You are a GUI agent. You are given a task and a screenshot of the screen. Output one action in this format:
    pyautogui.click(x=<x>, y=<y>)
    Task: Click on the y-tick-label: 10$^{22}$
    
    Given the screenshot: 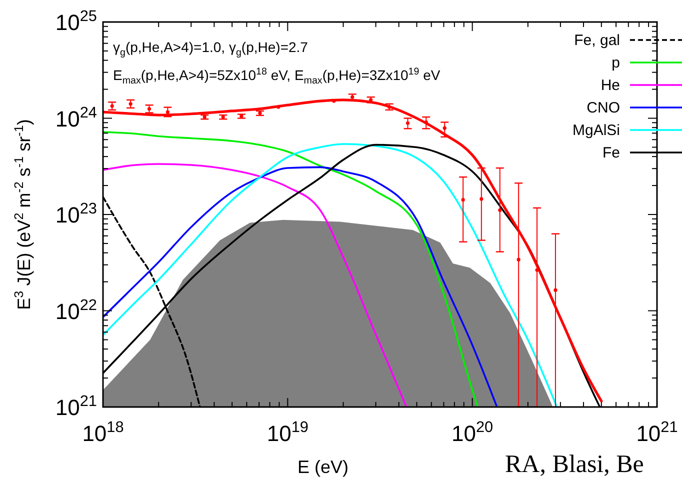 What is the action you would take?
    pyautogui.click(x=76, y=310)
    